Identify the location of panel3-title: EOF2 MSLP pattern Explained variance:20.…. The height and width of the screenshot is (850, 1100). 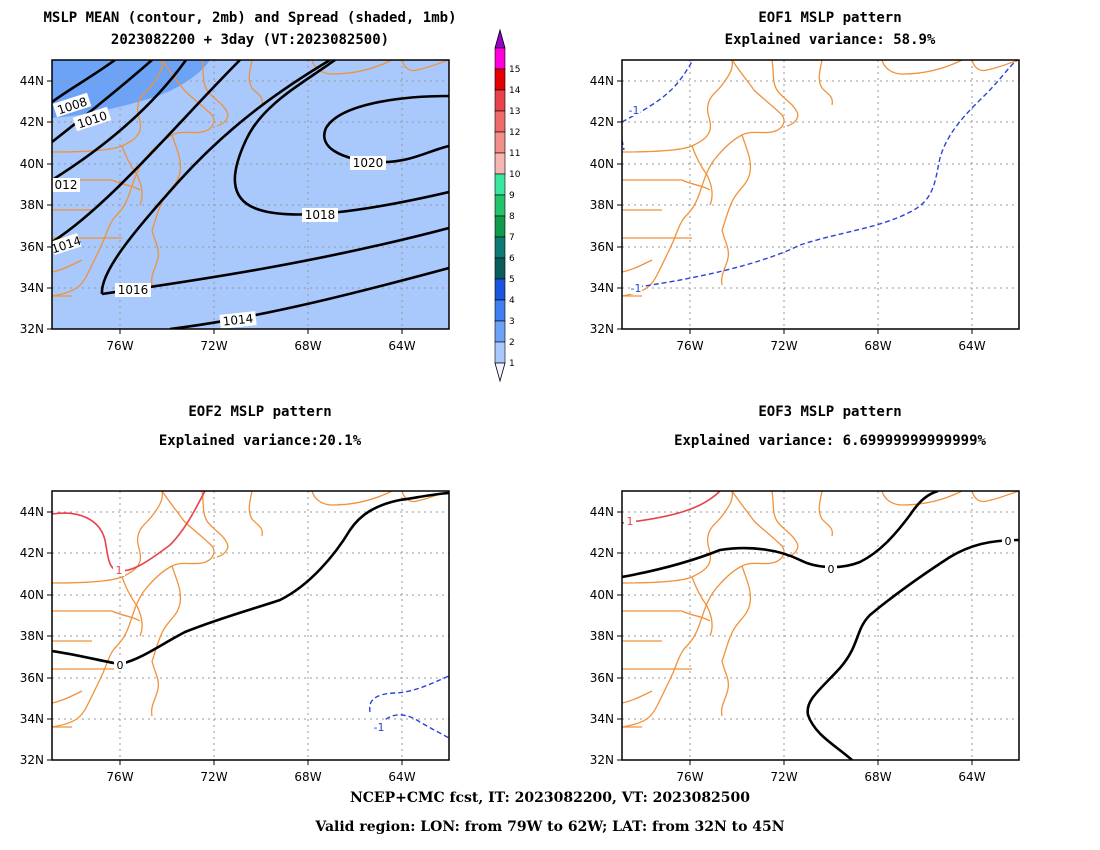
(260, 426).